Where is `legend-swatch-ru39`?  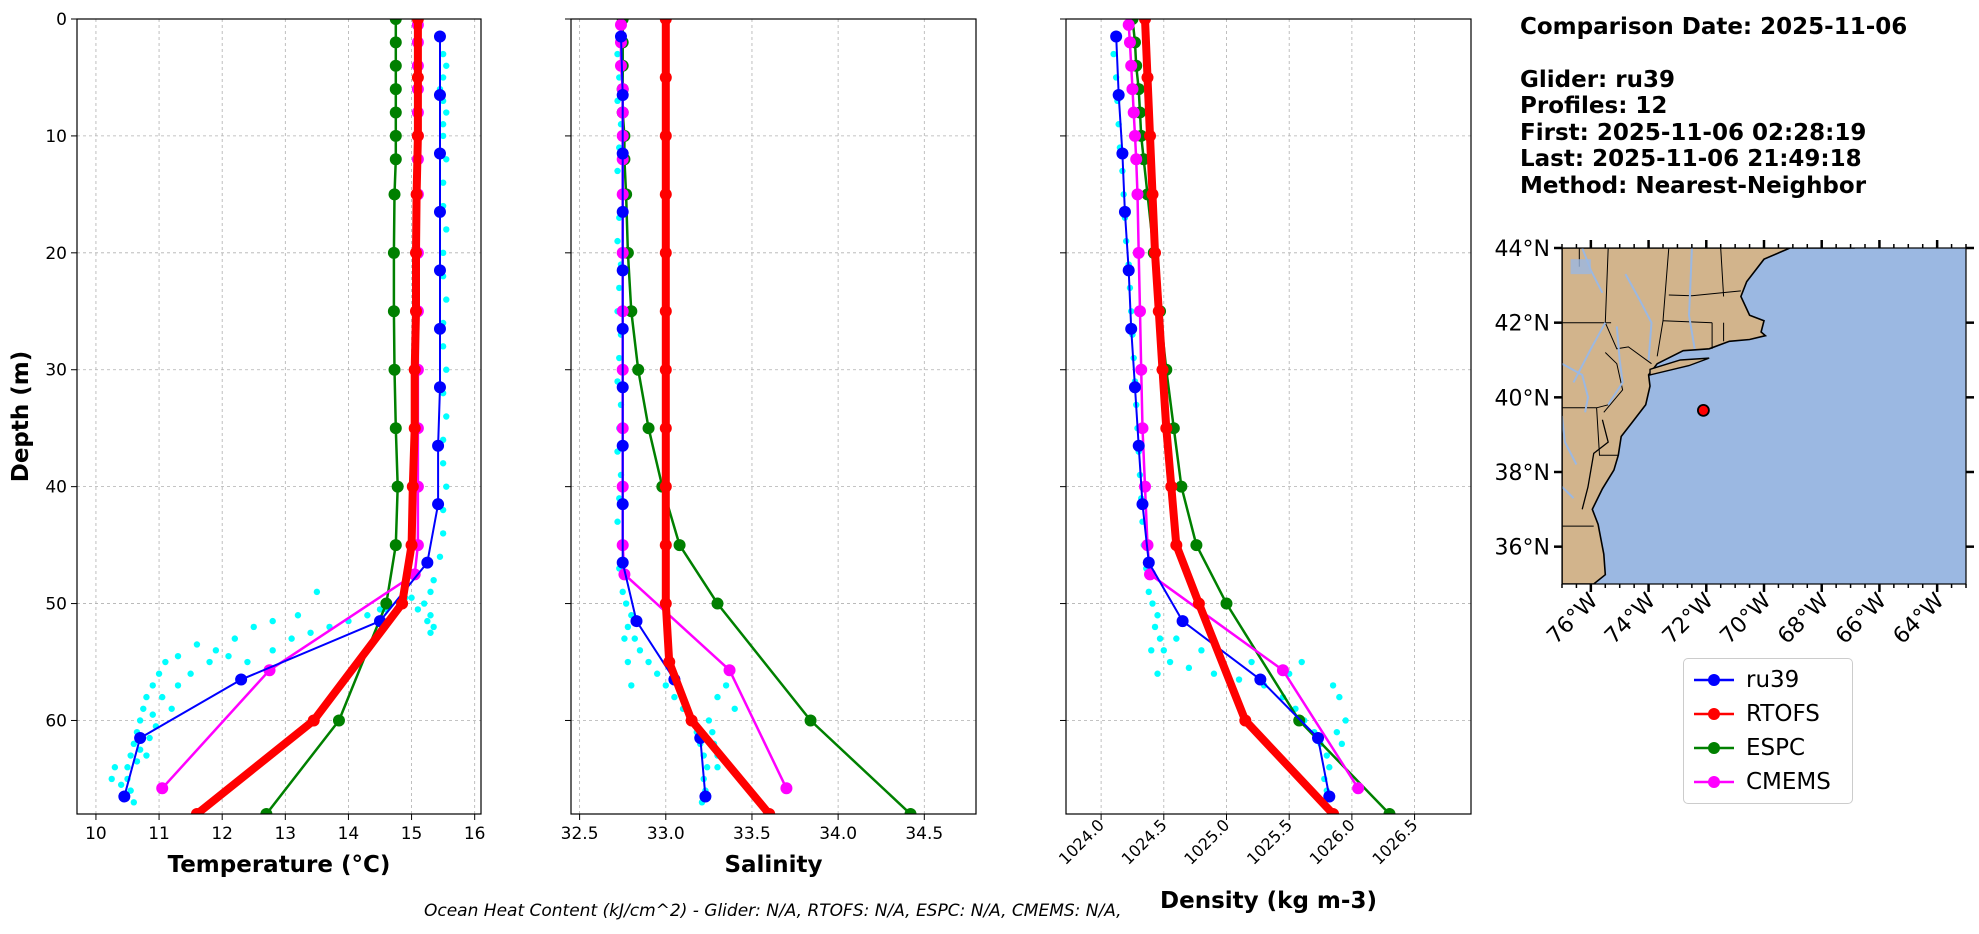 legend-swatch-ru39 is located at coordinates (1714, 680).